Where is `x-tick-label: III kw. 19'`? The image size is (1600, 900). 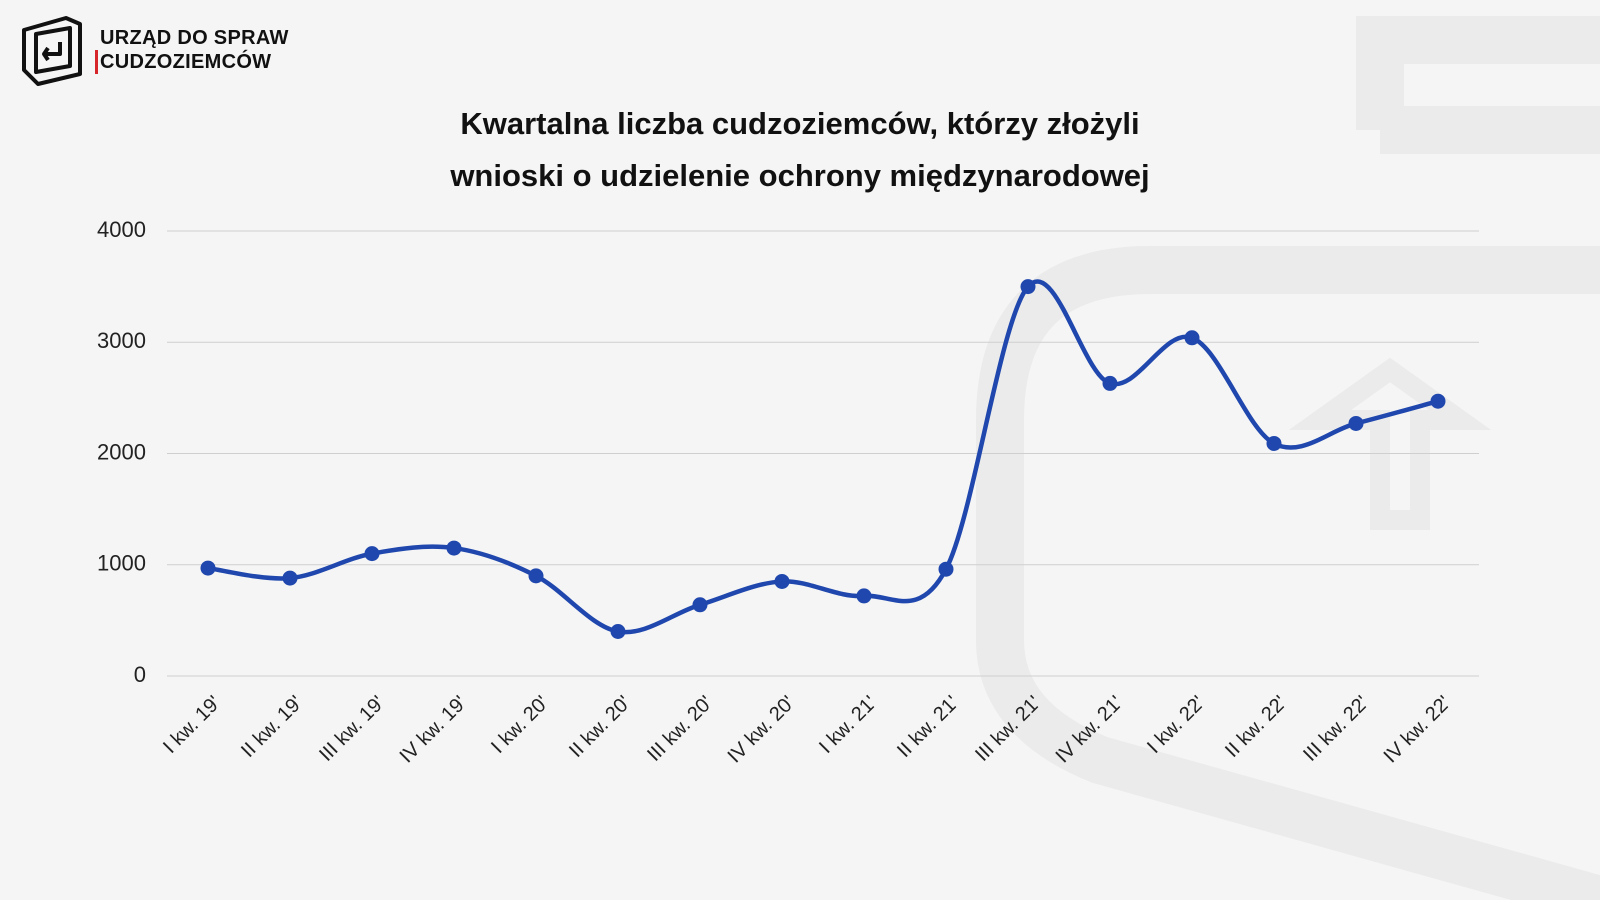
x-tick-label: III kw. 19' is located at coordinates (352, 729).